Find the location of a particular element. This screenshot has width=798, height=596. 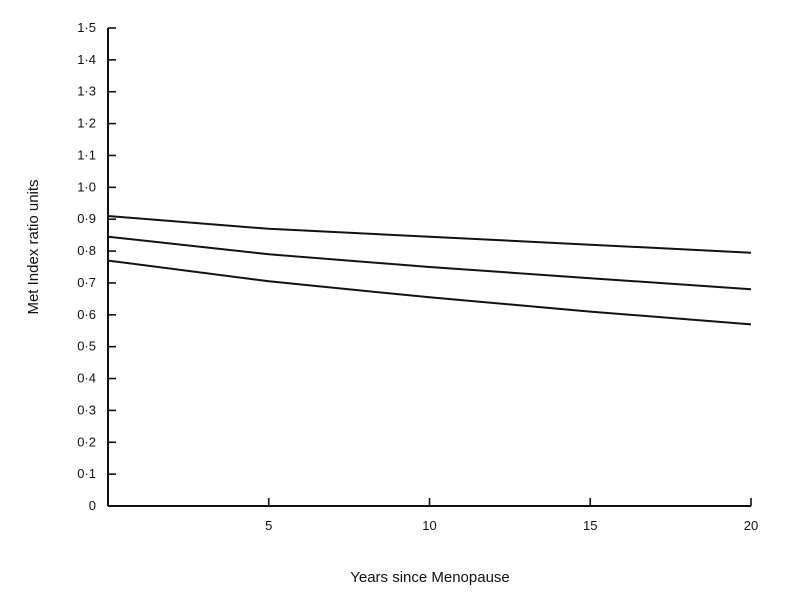

y-axis-title: Met Index ratio units is located at coordinates (33, 246).